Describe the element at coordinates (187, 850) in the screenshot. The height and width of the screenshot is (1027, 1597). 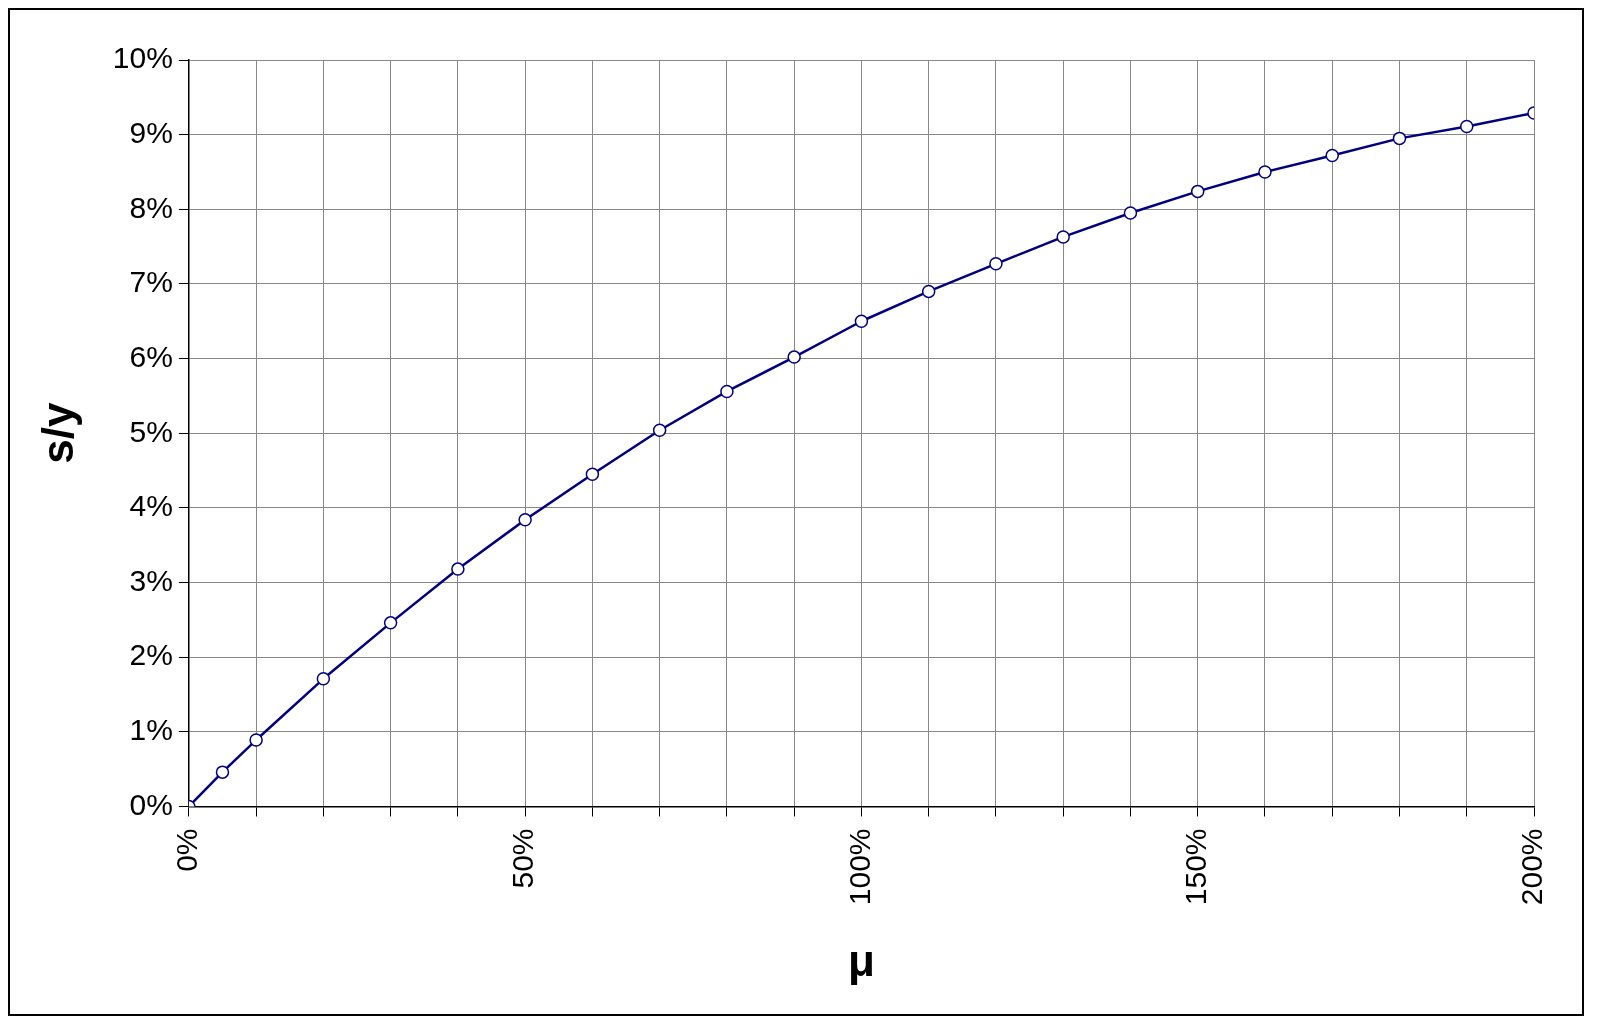
I see `x-tick-label: 0%` at that location.